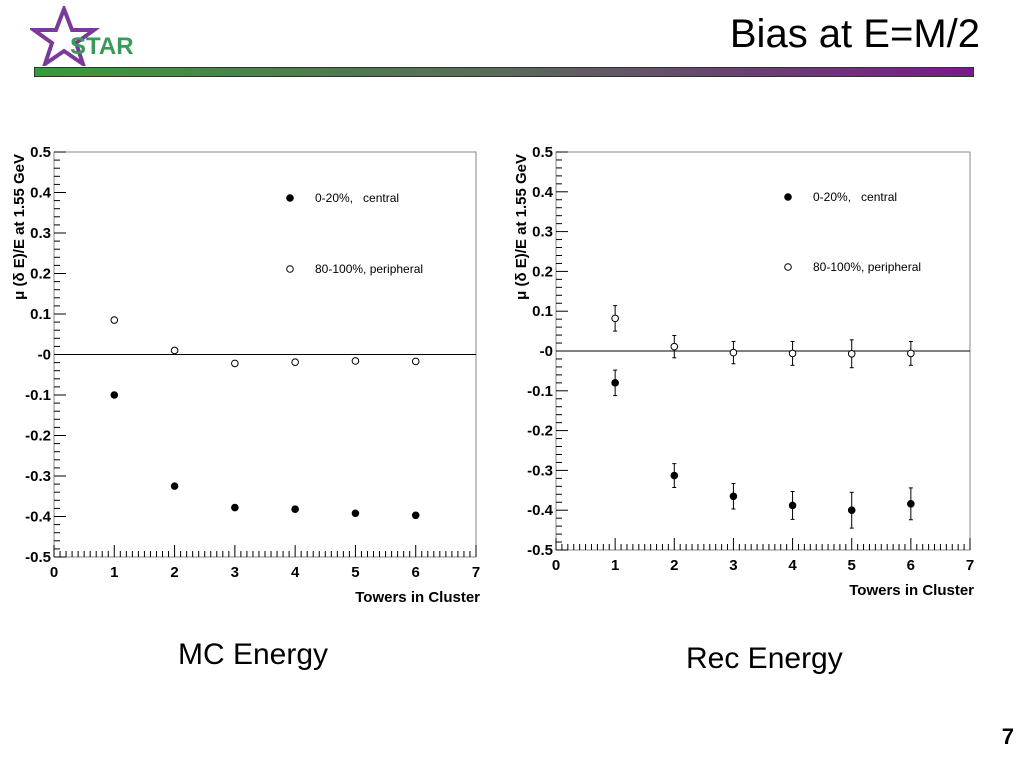 The height and width of the screenshot is (768, 1024). What do you see at coordinates (854, 34) in the screenshot?
I see `slide-title: Bias at E=M/2` at bounding box center [854, 34].